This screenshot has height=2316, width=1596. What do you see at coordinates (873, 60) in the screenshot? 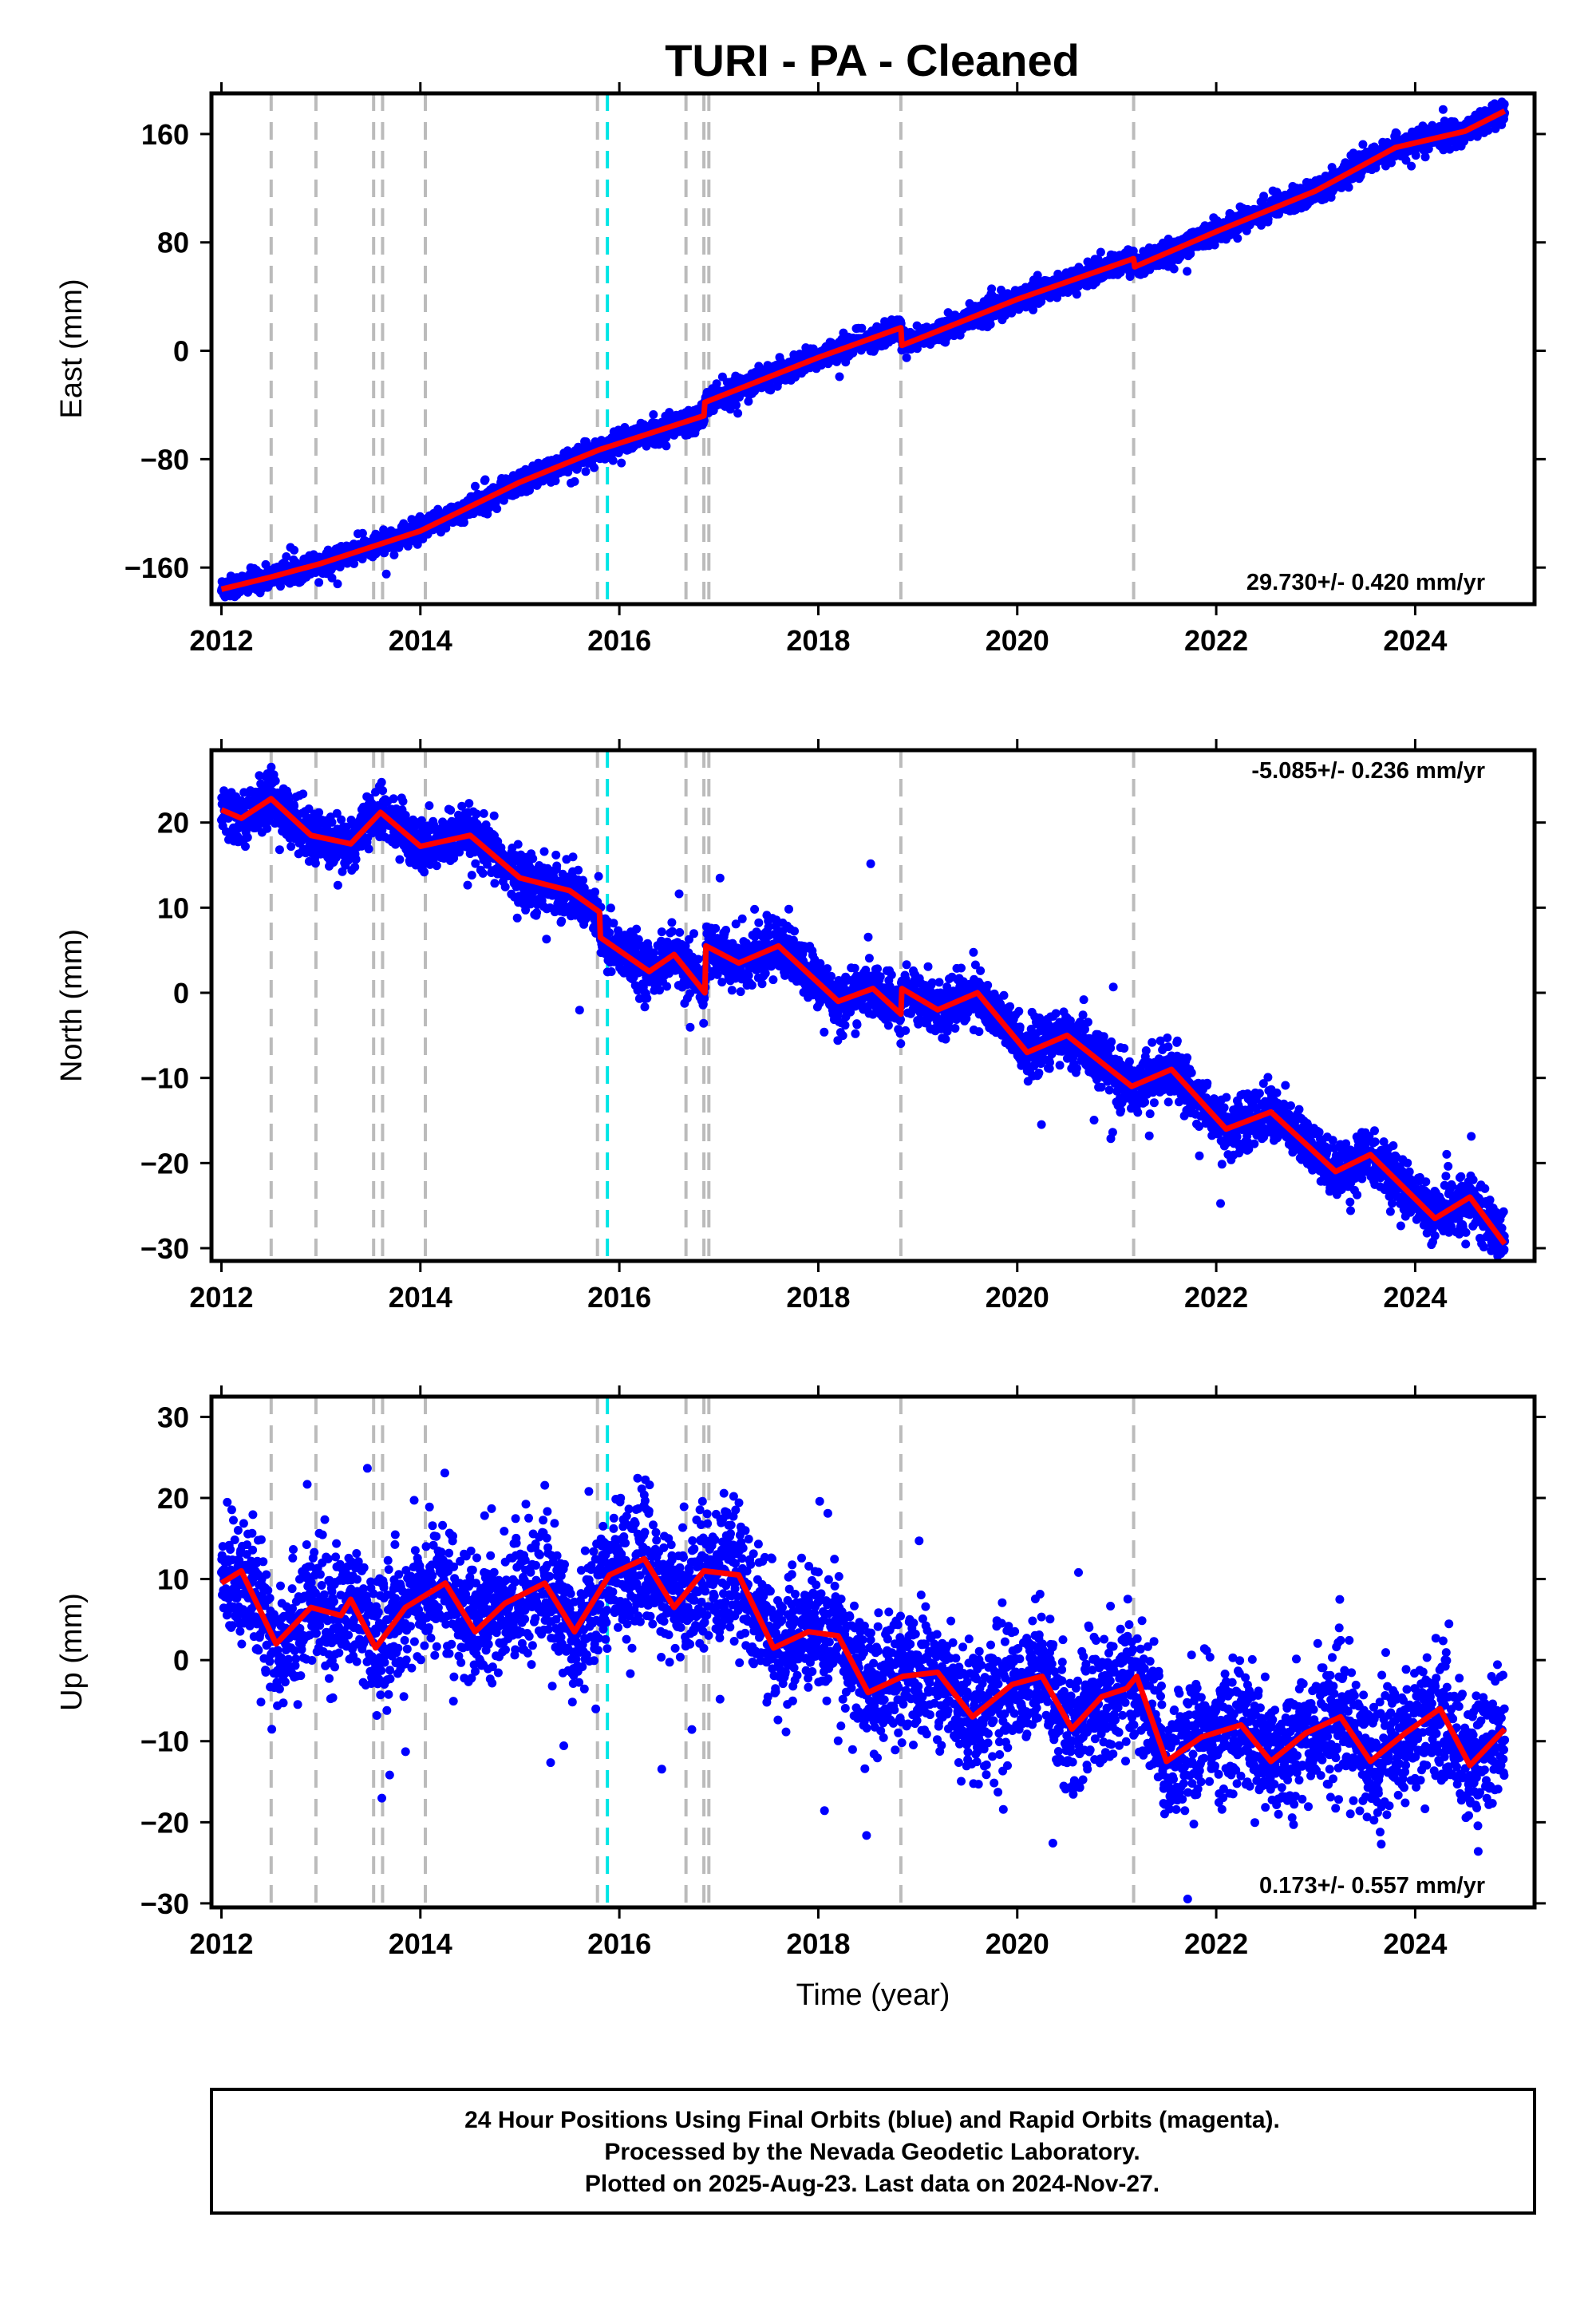
I see `chart-title: TURI - PA - Cleaned` at bounding box center [873, 60].